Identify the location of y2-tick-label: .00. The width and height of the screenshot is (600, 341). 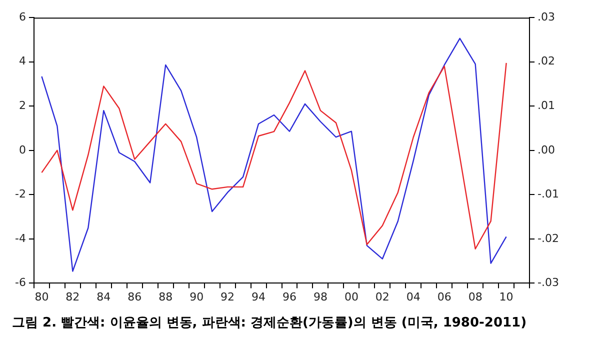
(547, 149).